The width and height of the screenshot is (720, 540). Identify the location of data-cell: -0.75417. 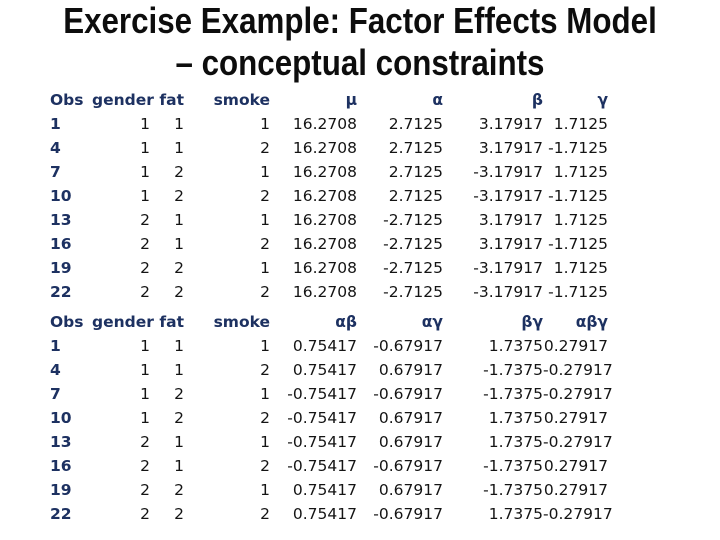
(322, 418).